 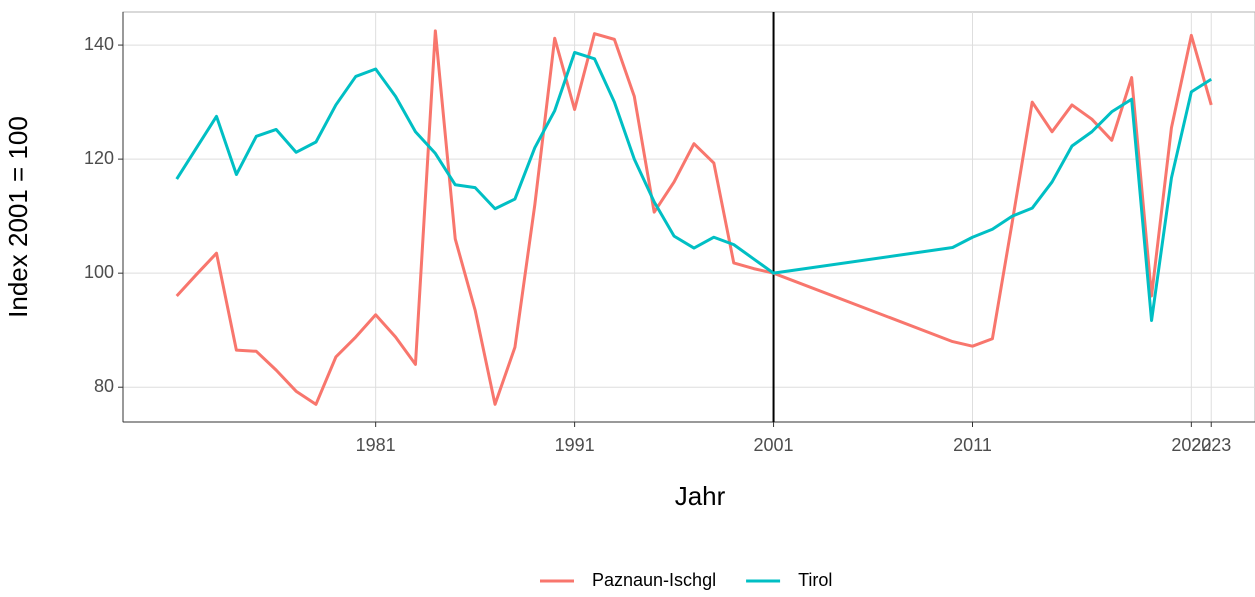 What do you see at coordinates (815, 580) in the screenshot?
I see `legend-label: Tirol` at bounding box center [815, 580].